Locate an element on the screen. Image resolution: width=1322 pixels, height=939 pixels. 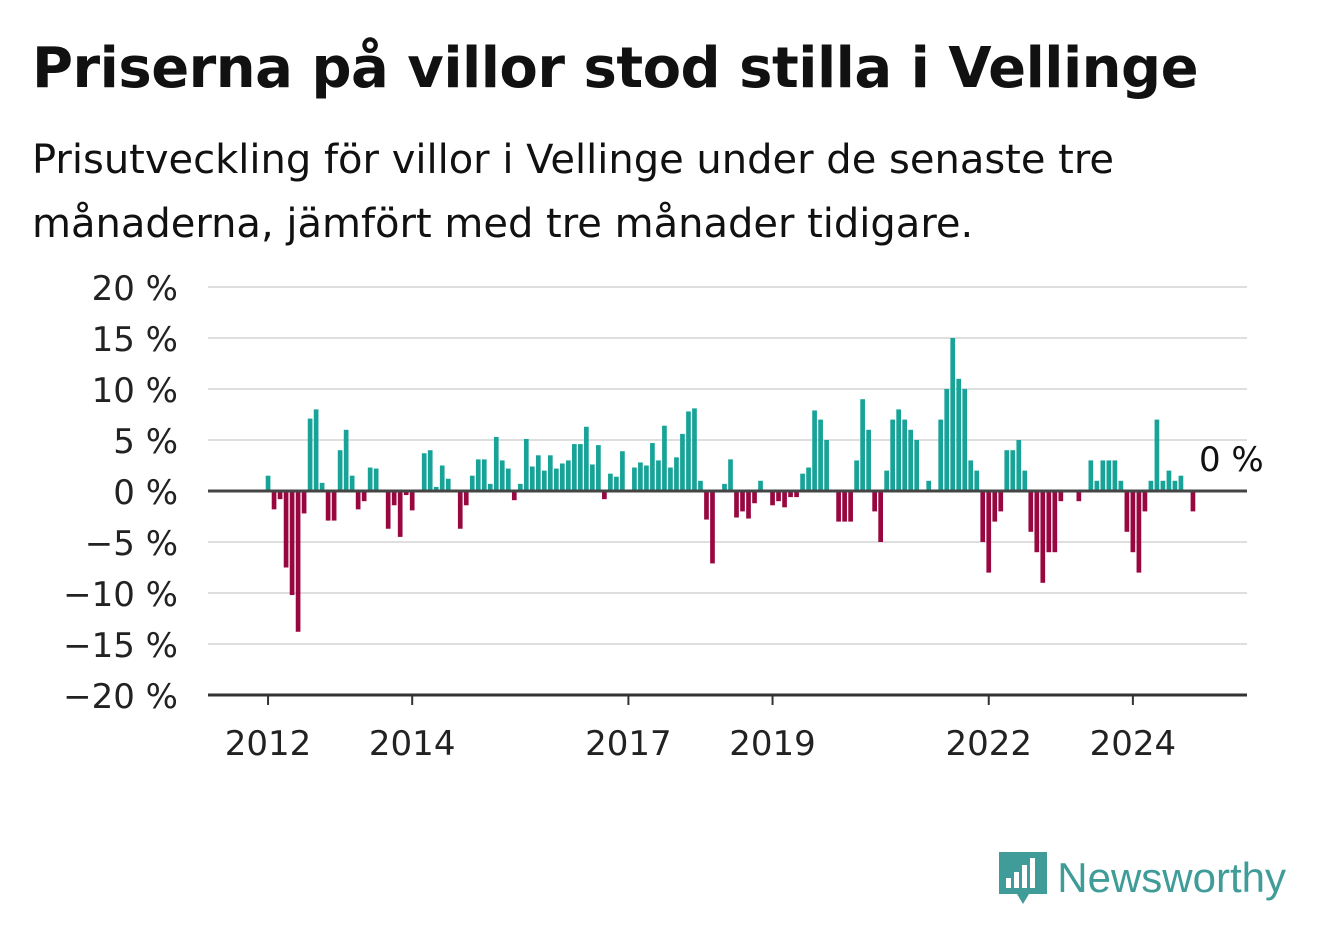
annotations: 0 % is located at coordinates (1231, 460).